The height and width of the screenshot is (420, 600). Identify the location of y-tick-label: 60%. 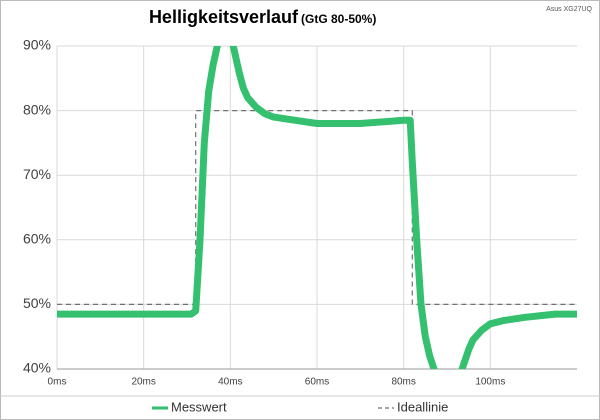
(37, 239).